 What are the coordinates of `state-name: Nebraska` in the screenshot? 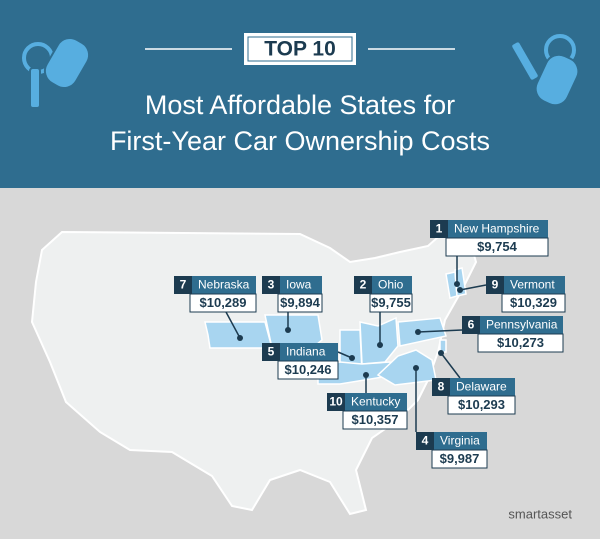 It's located at (224, 285).